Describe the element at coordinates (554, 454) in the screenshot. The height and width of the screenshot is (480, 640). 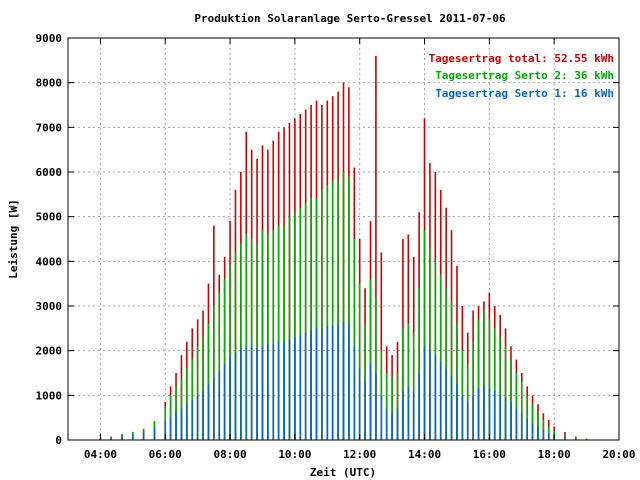
I see `x-tick-label: 18:00` at that location.